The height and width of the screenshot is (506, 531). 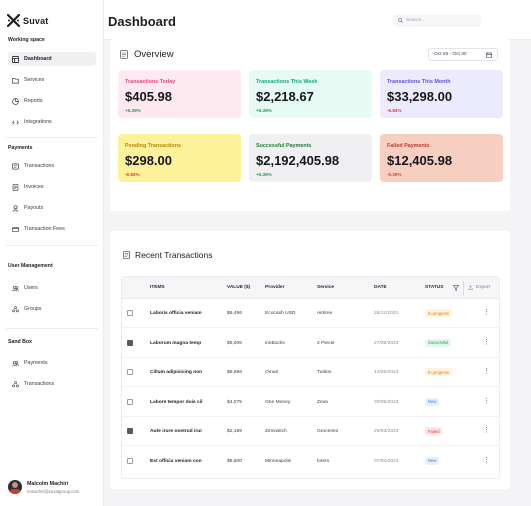 I want to click on sidebar-item-integrations: Integrations, so click(x=52, y=122).